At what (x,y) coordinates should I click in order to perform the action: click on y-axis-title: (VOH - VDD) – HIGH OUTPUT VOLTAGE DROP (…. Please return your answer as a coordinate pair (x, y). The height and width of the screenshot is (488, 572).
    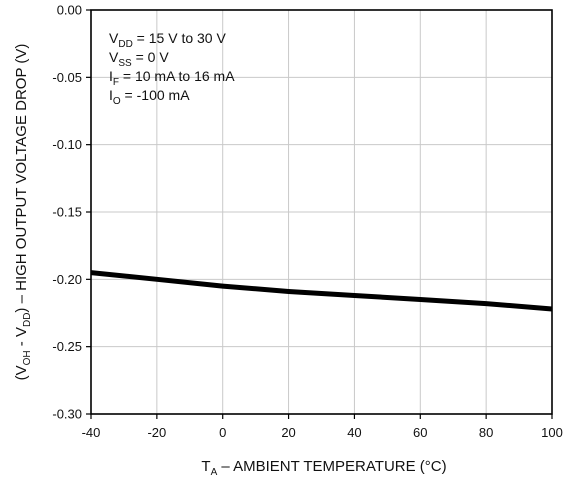
    Looking at the image, I should click on (23, 212).